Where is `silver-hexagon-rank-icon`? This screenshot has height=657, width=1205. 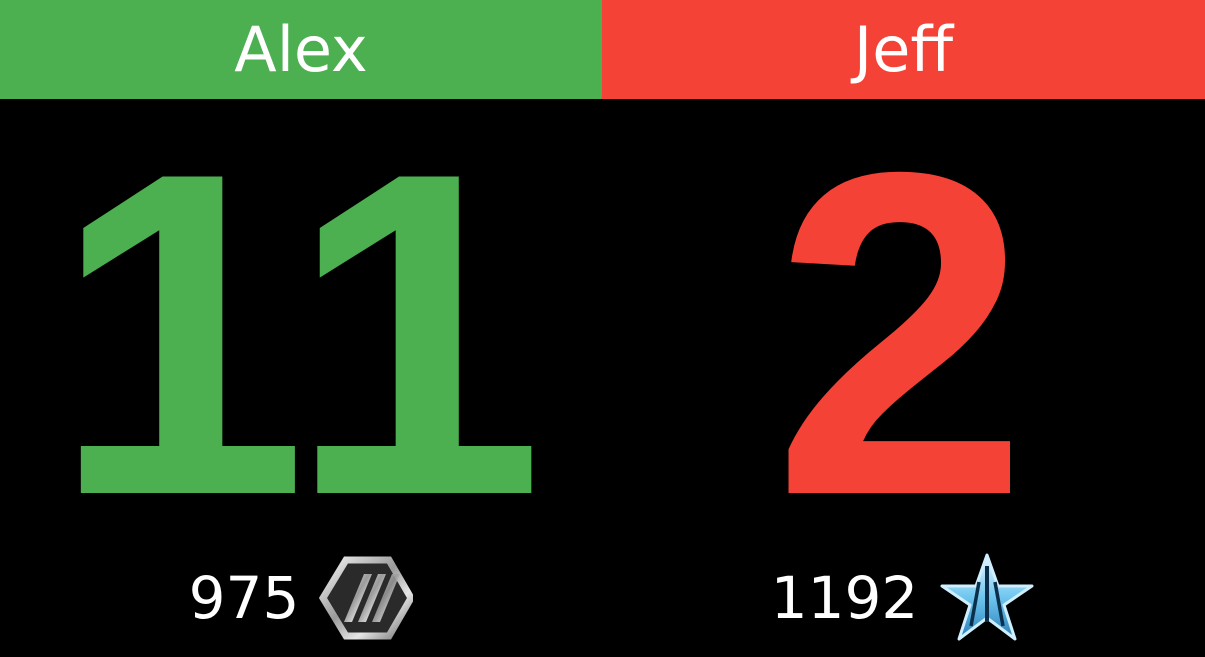
silver-hexagon-rank-icon is located at coordinates (366, 598).